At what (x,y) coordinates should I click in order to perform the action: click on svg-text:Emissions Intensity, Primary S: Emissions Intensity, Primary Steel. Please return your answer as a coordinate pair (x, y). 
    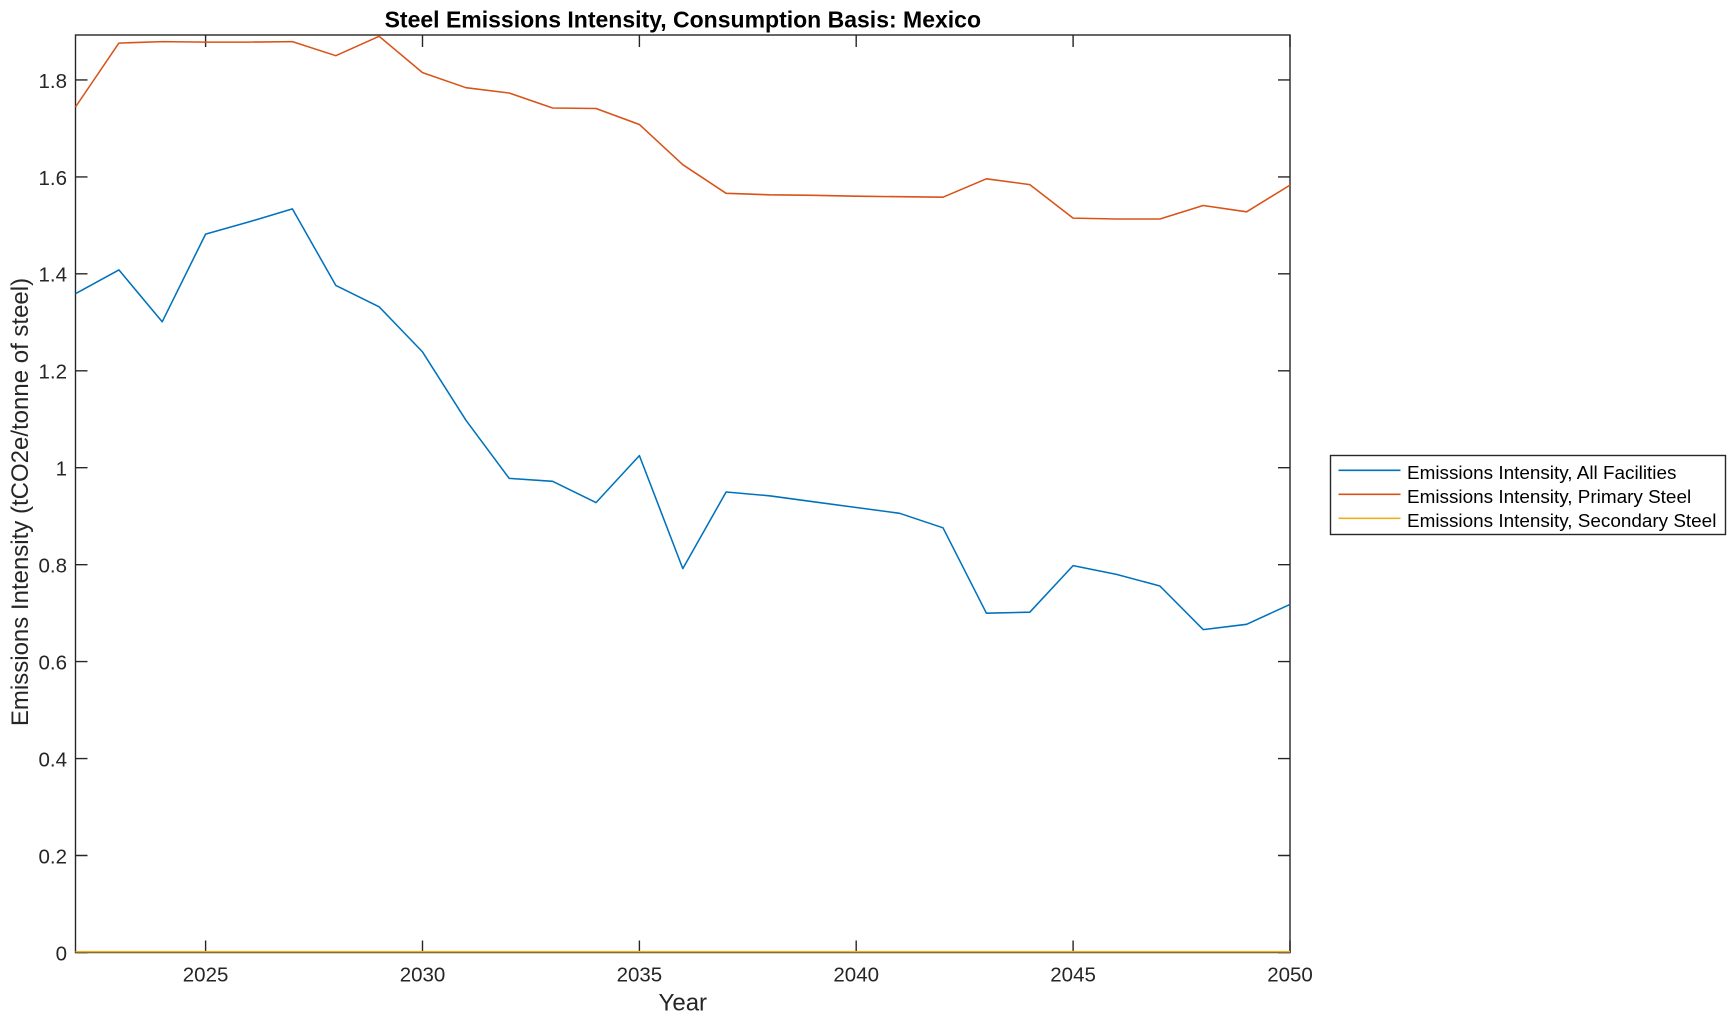
    Looking at the image, I should click on (1549, 497).